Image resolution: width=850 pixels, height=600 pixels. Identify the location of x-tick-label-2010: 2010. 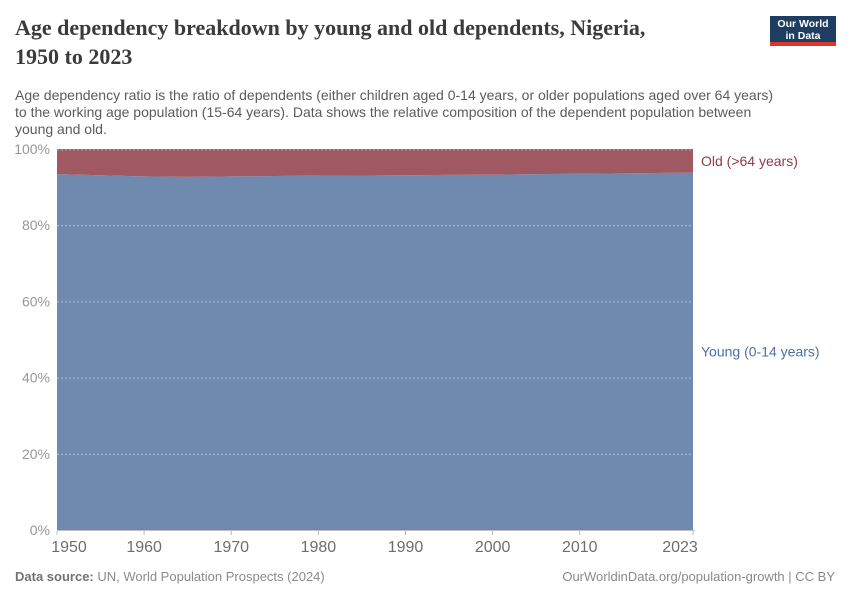
(580, 547).